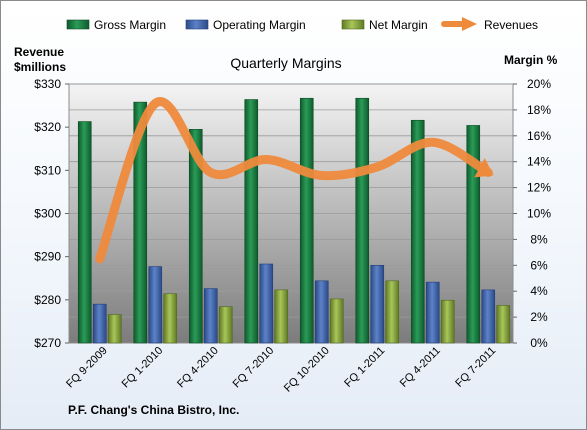 Image resolution: width=587 pixels, height=430 pixels. I want to click on y-right-tick-label: 4%, so click(539, 291).